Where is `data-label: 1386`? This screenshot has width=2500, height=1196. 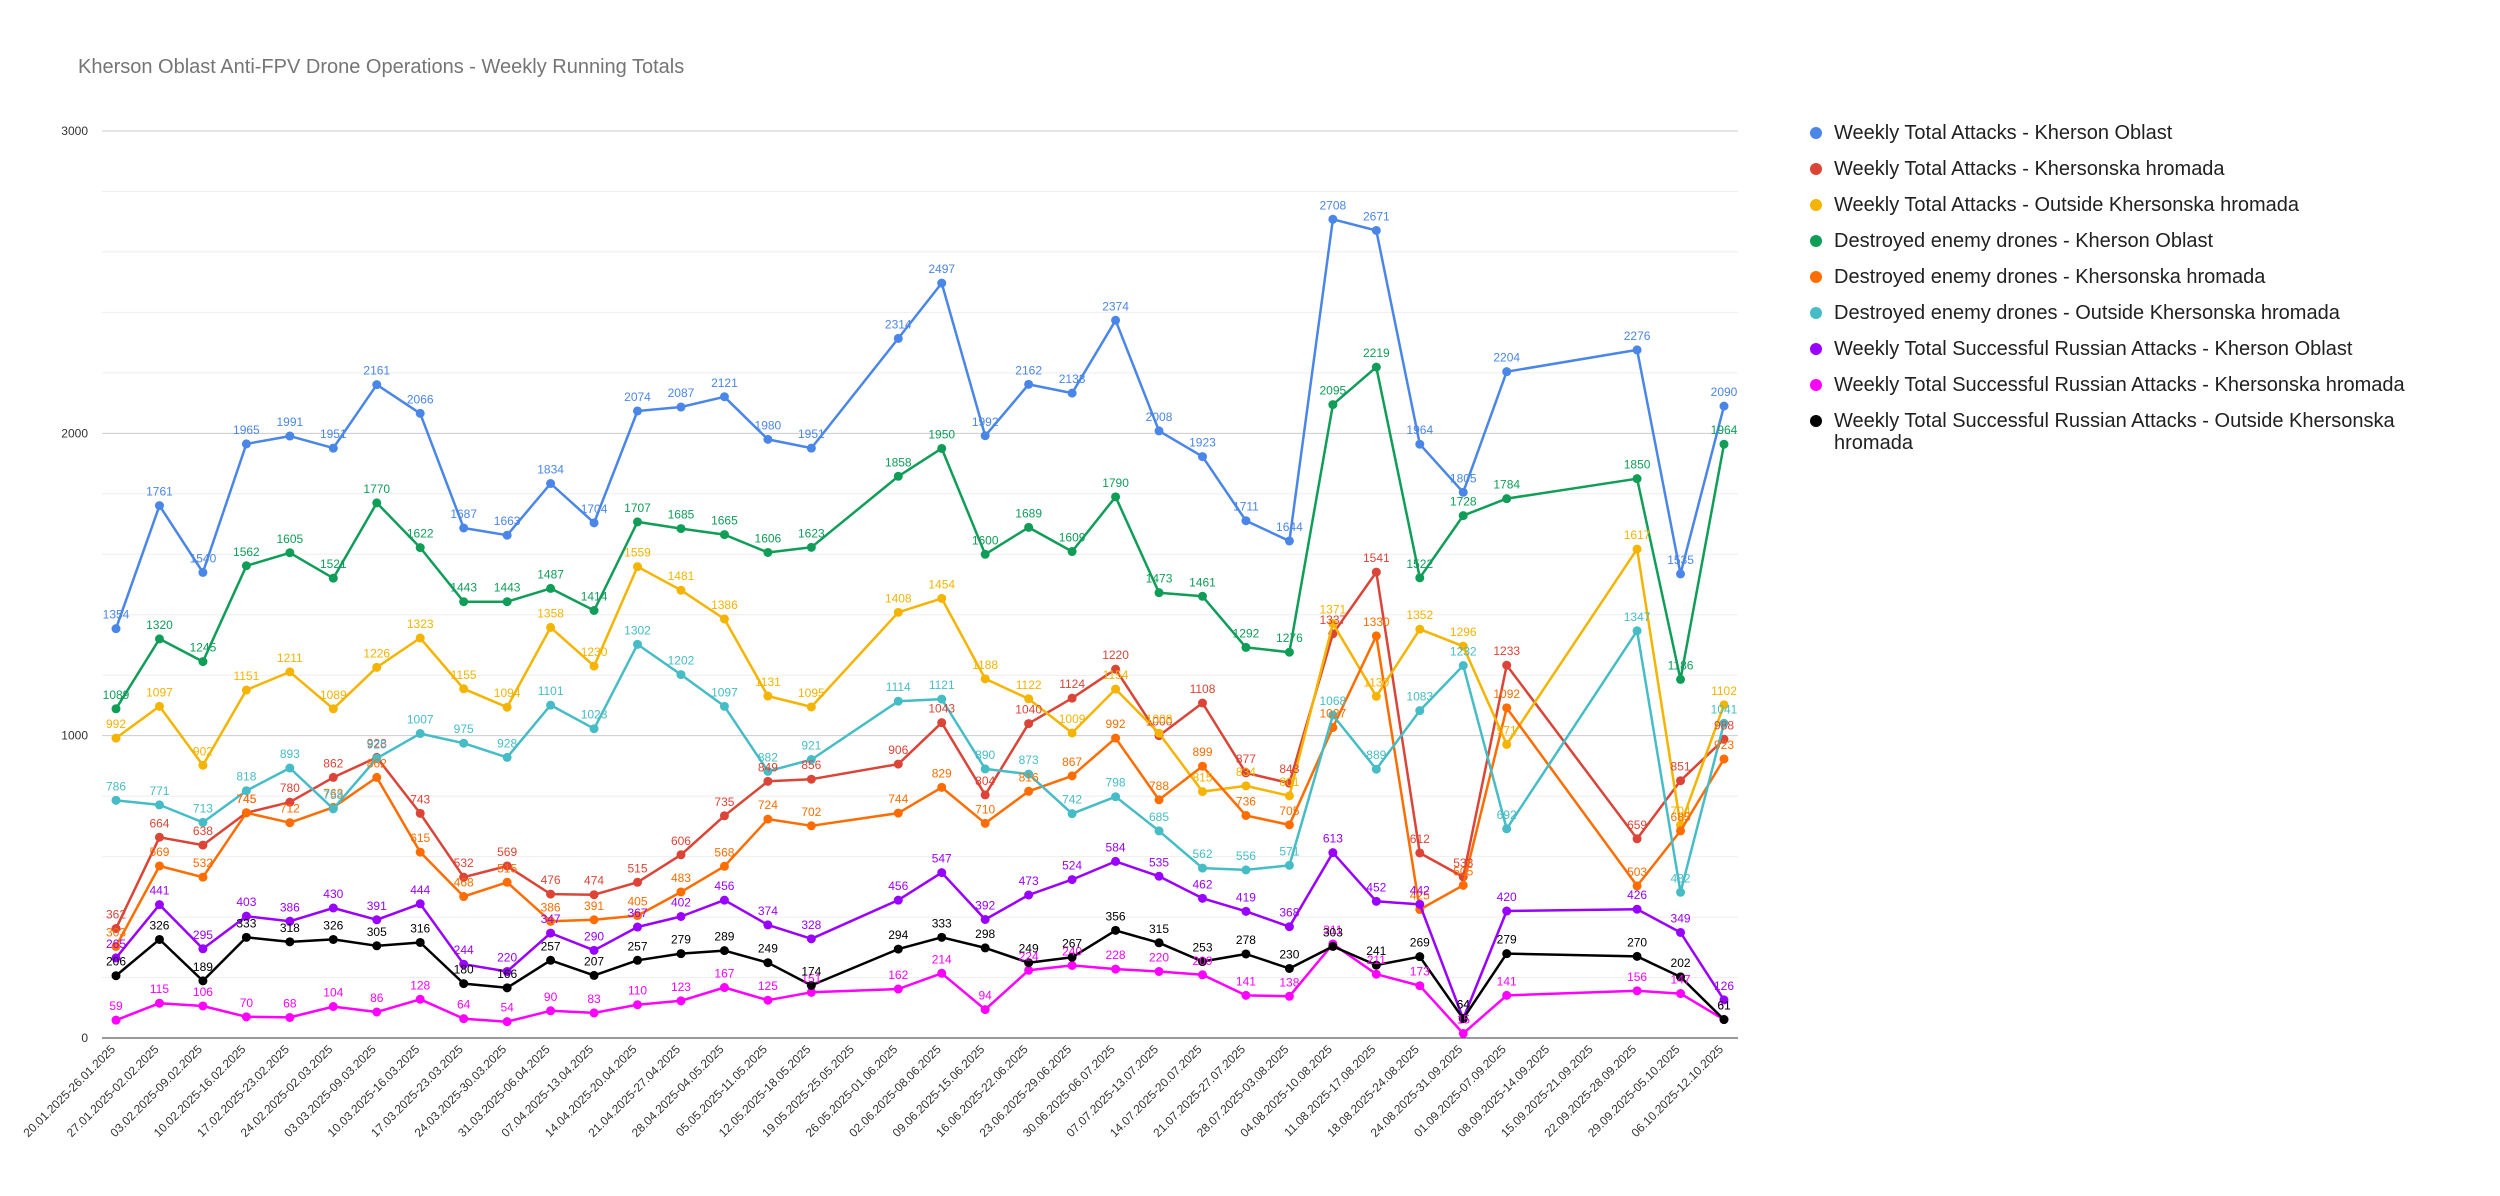
data-label: 1386 is located at coordinates (724, 605).